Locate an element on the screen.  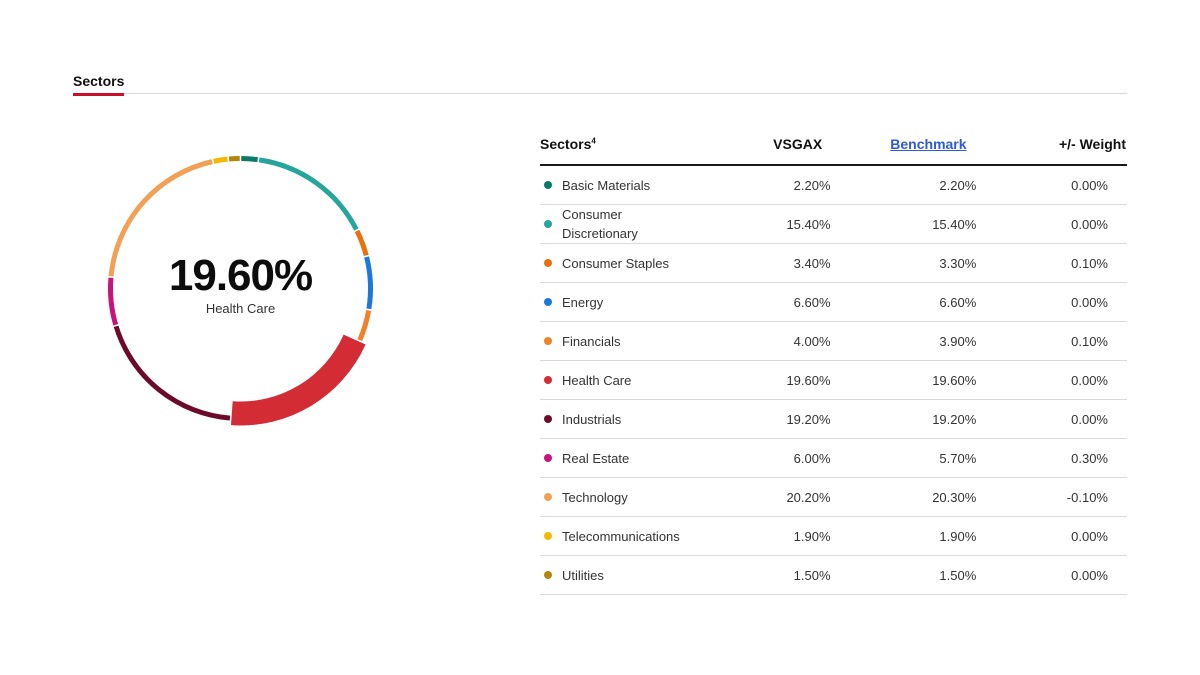
table-row: Consumer Discretionary 15.40% 15.40% 0.00% is located at coordinates (833, 224).